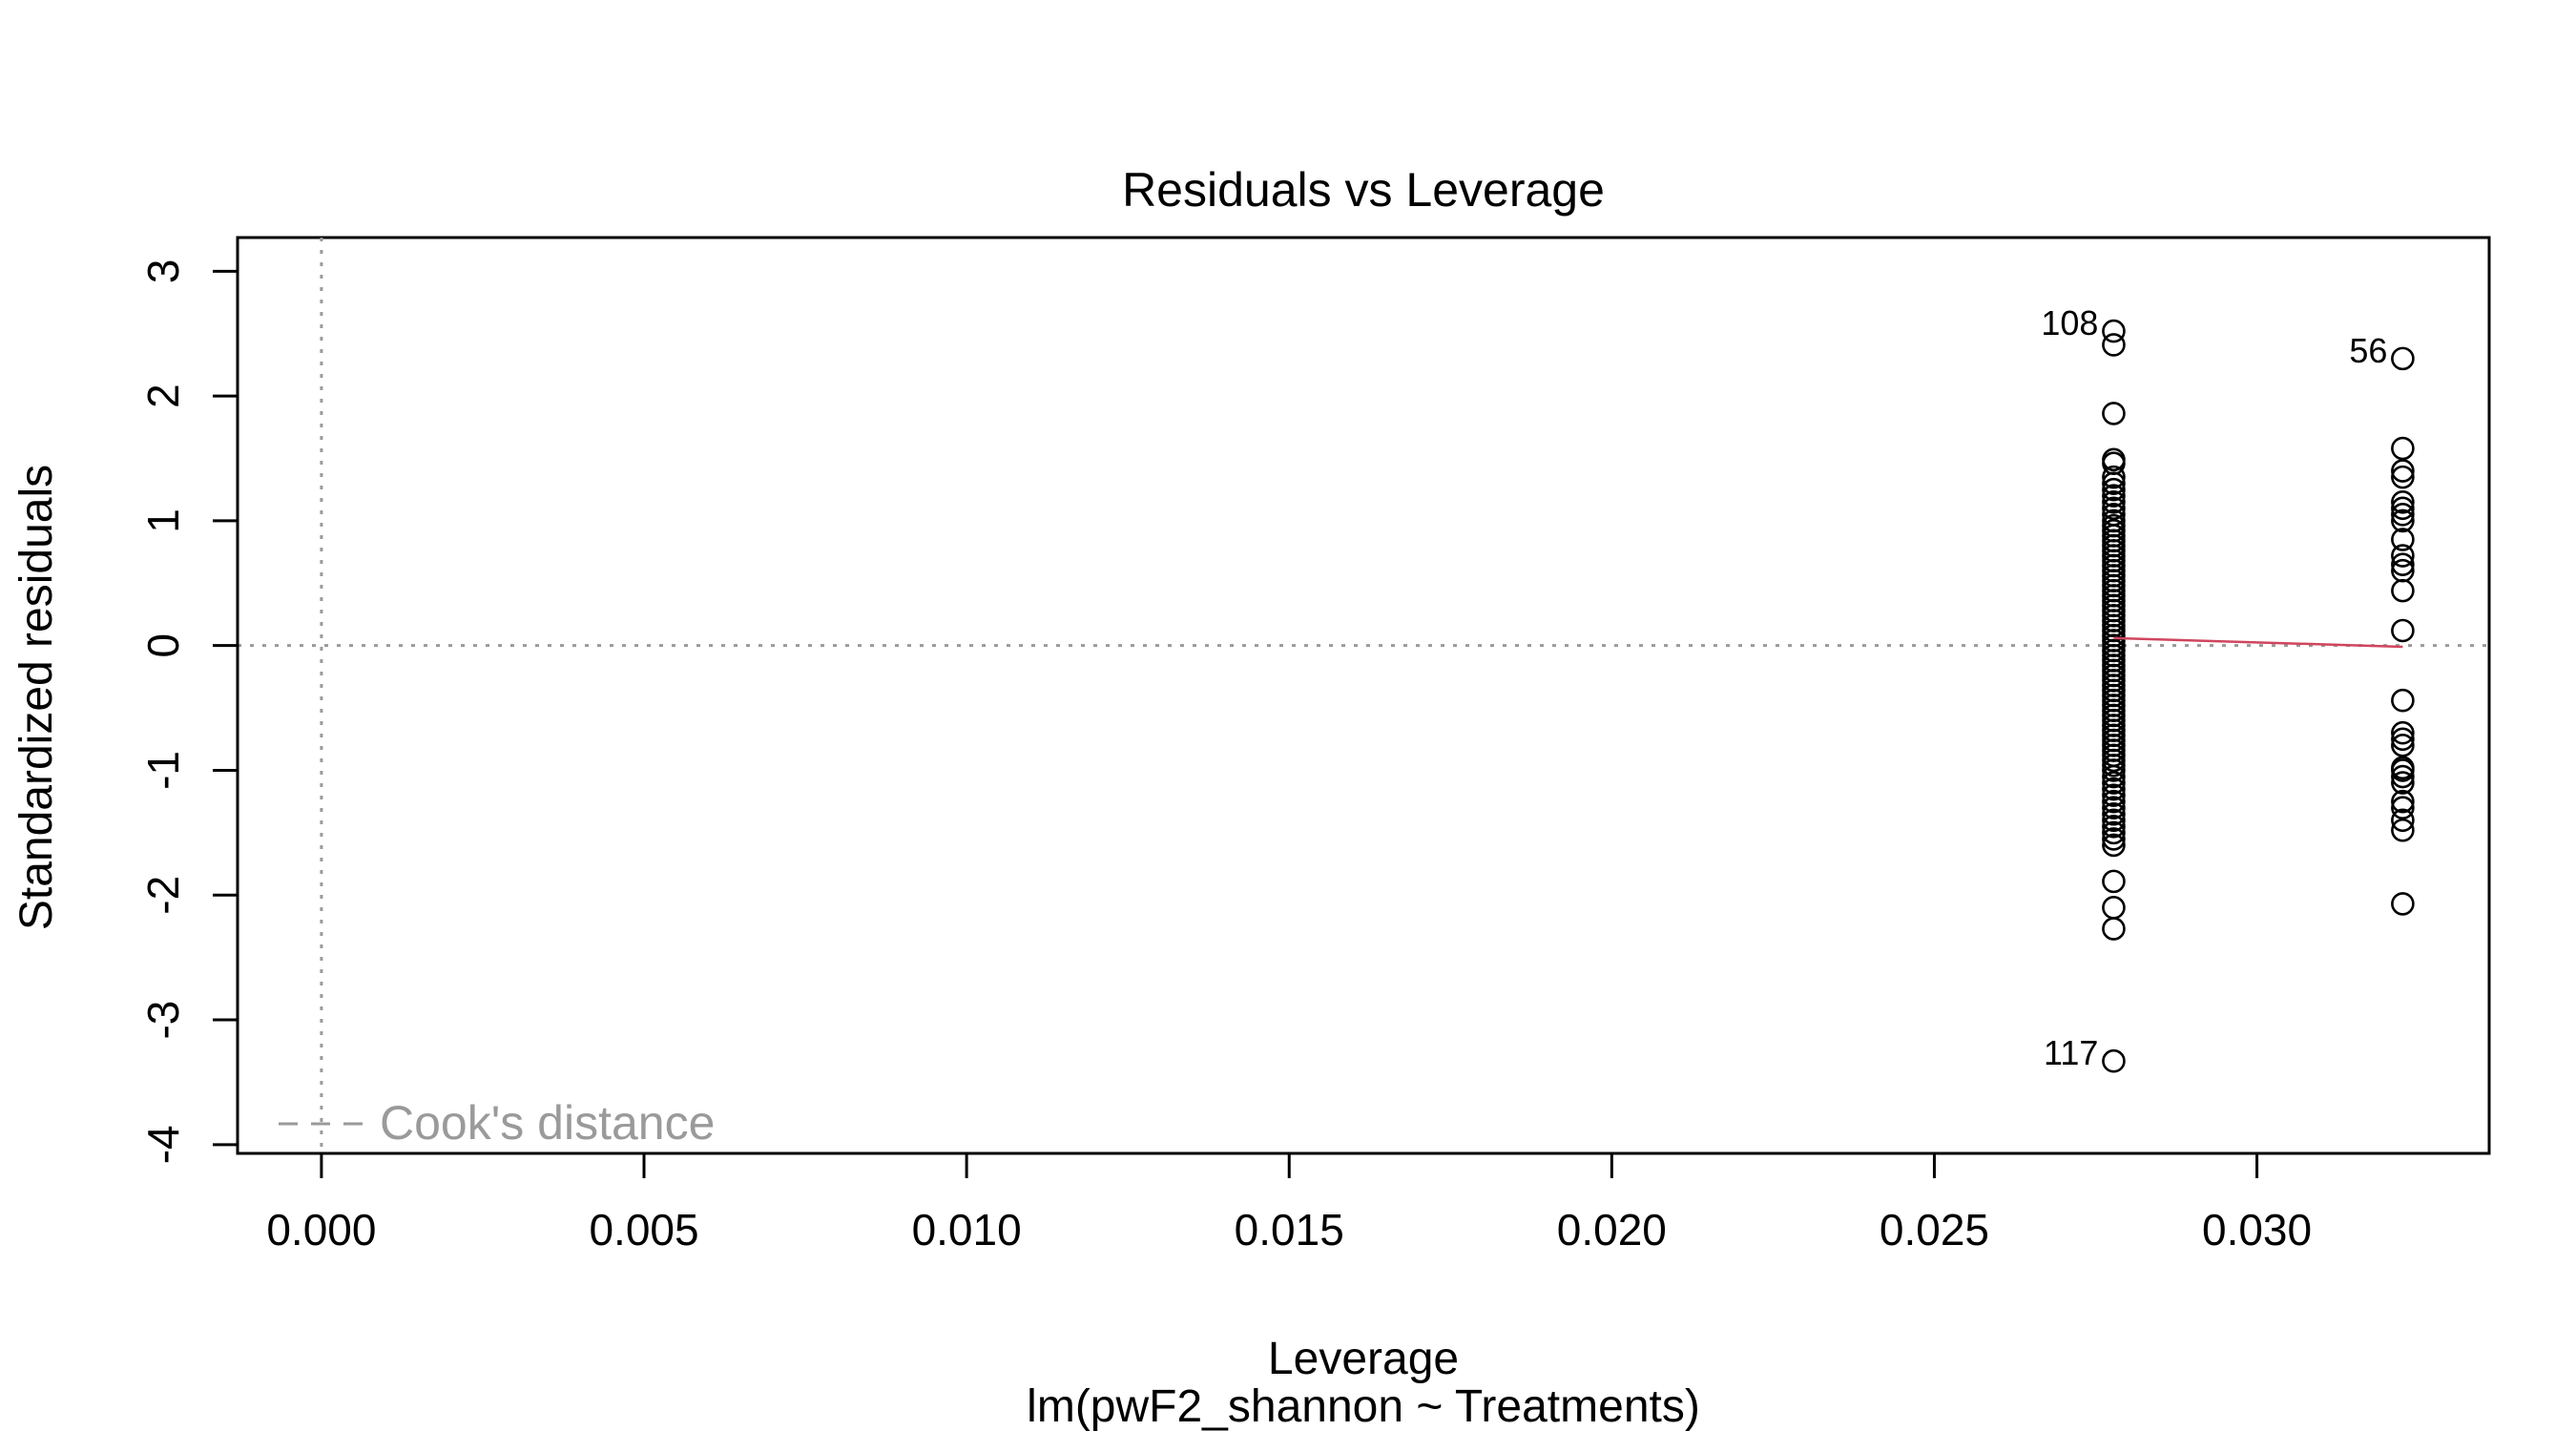  What do you see at coordinates (1289, 1230) in the screenshot?
I see `x-tick-label: 0.015` at bounding box center [1289, 1230].